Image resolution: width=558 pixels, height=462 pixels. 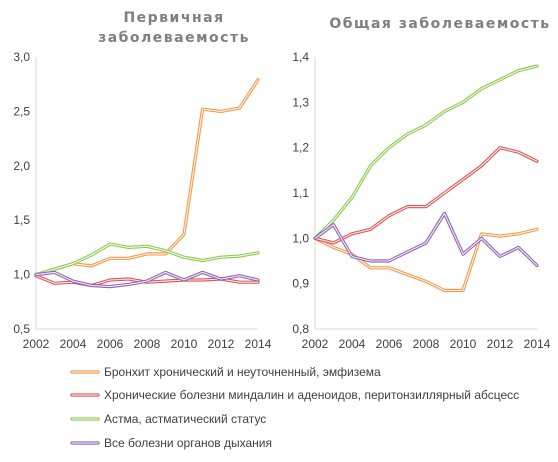 What do you see at coordinates (300, 57) in the screenshot?
I see `y-tick-label: 1,4` at bounding box center [300, 57].